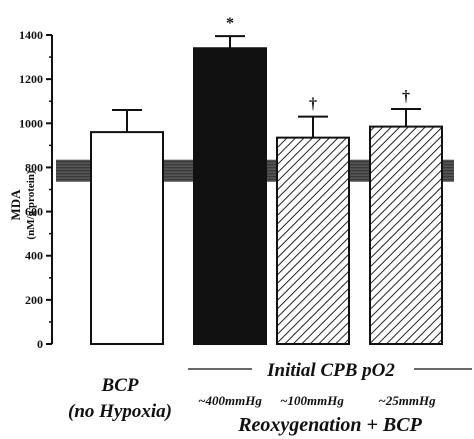 The image size is (474, 439). What do you see at coordinates (31, 79) in the screenshot?
I see `y-tick-label: 1200` at bounding box center [31, 79].